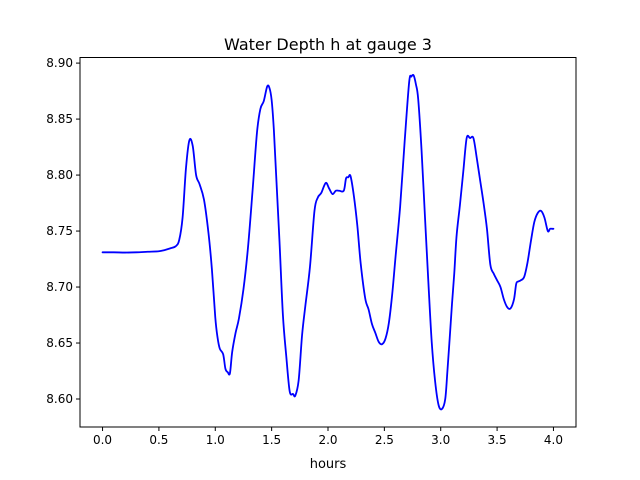 The width and height of the screenshot is (640, 480). I want to click on y-tick-label: 8.60, so click(59, 399).